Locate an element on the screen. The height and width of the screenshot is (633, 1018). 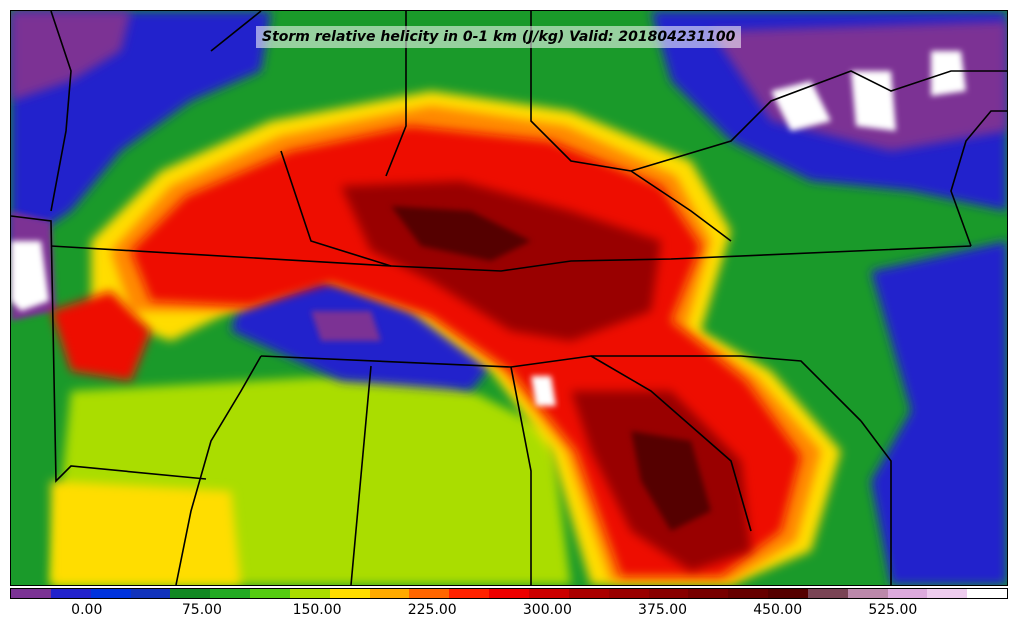
colorbar-tick-label: 75.00 is located at coordinates (201, 610).